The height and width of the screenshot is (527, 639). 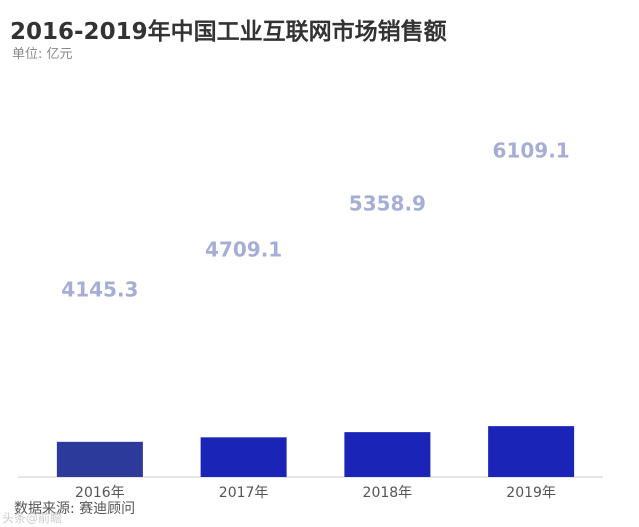 I want to click on data-label-2016年: 4145.3, so click(x=99, y=290).